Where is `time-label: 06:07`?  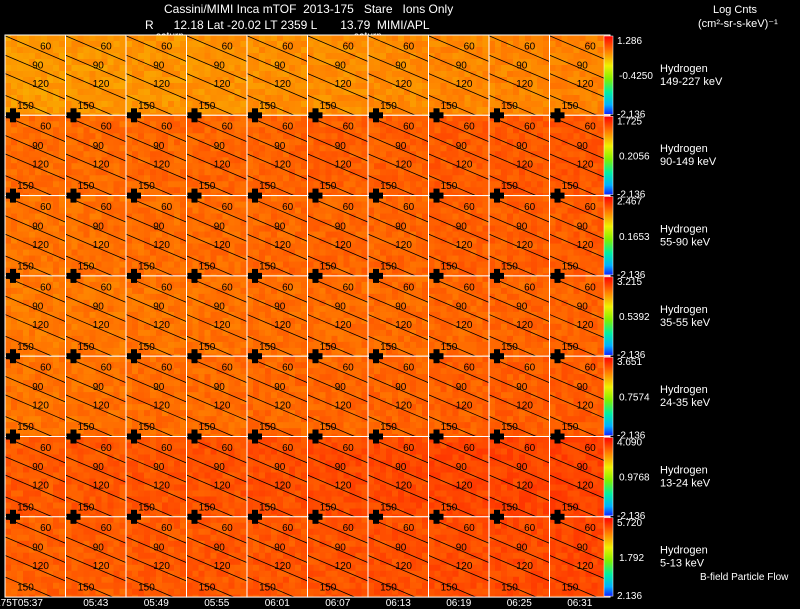 time-label: 06:07 is located at coordinates (337, 603).